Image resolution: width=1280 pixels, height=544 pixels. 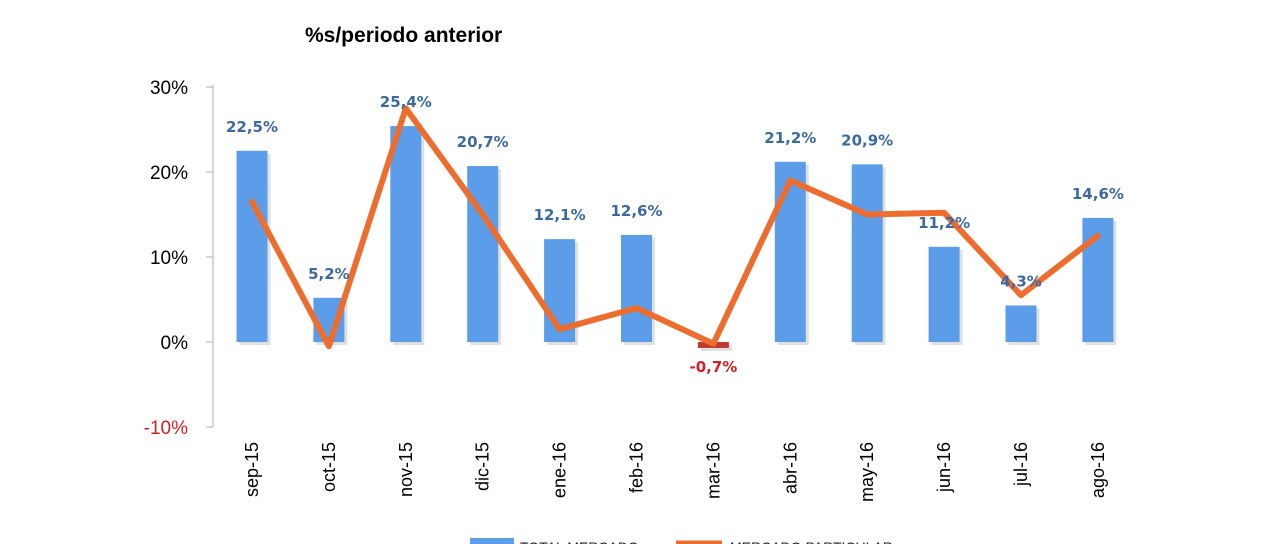 I want to click on data-label: 20,7%, so click(x=483, y=142).